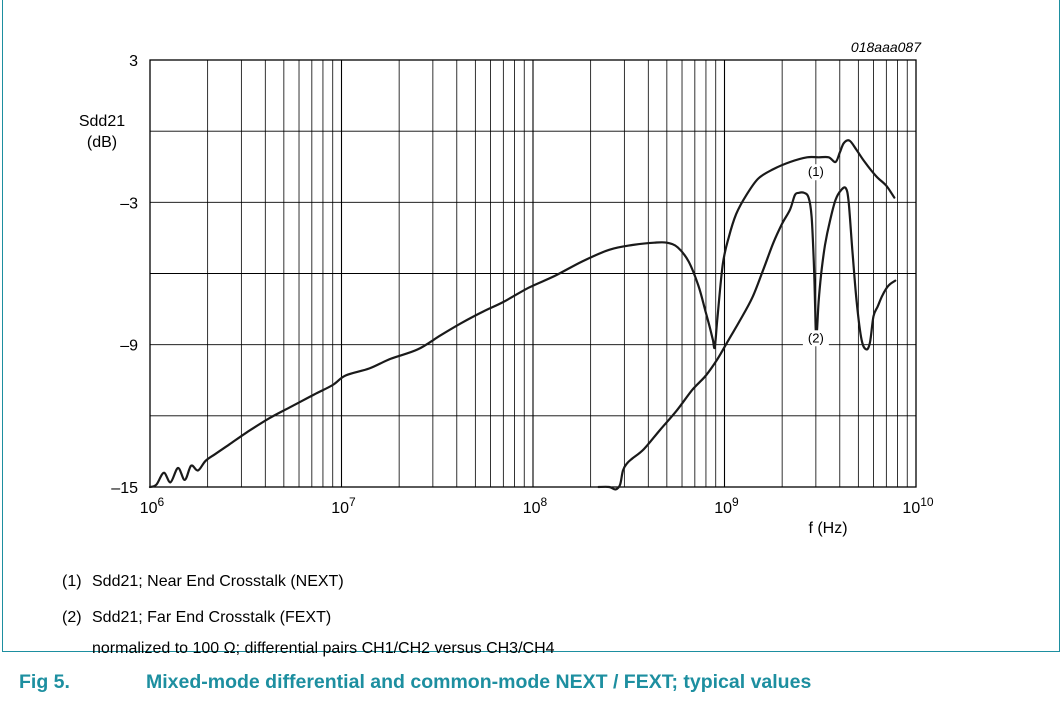 The width and height of the screenshot is (1063, 711). What do you see at coordinates (152, 506) in the screenshot?
I see `x-tick-label: 10⁶` at bounding box center [152, 506].